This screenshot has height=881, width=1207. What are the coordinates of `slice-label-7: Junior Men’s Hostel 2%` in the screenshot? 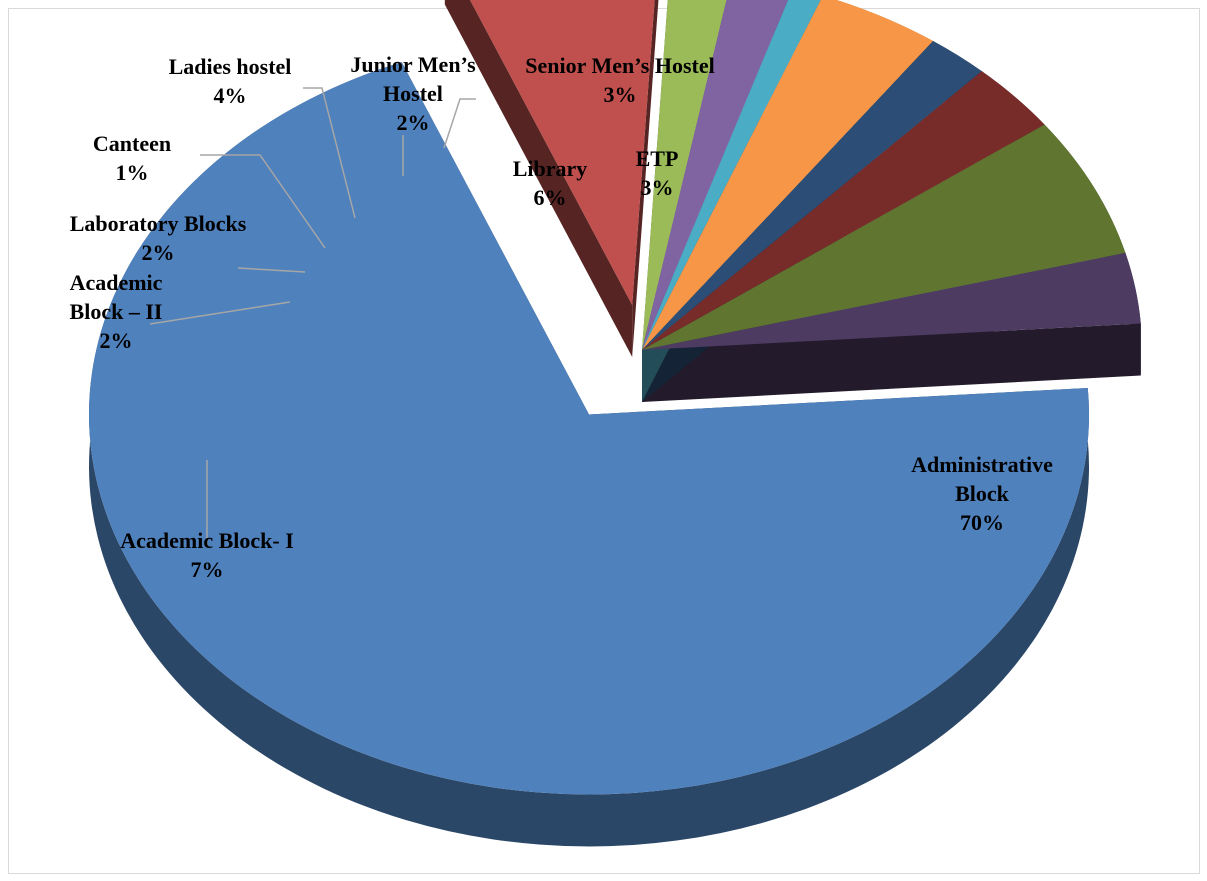 It's located at (413, 93).